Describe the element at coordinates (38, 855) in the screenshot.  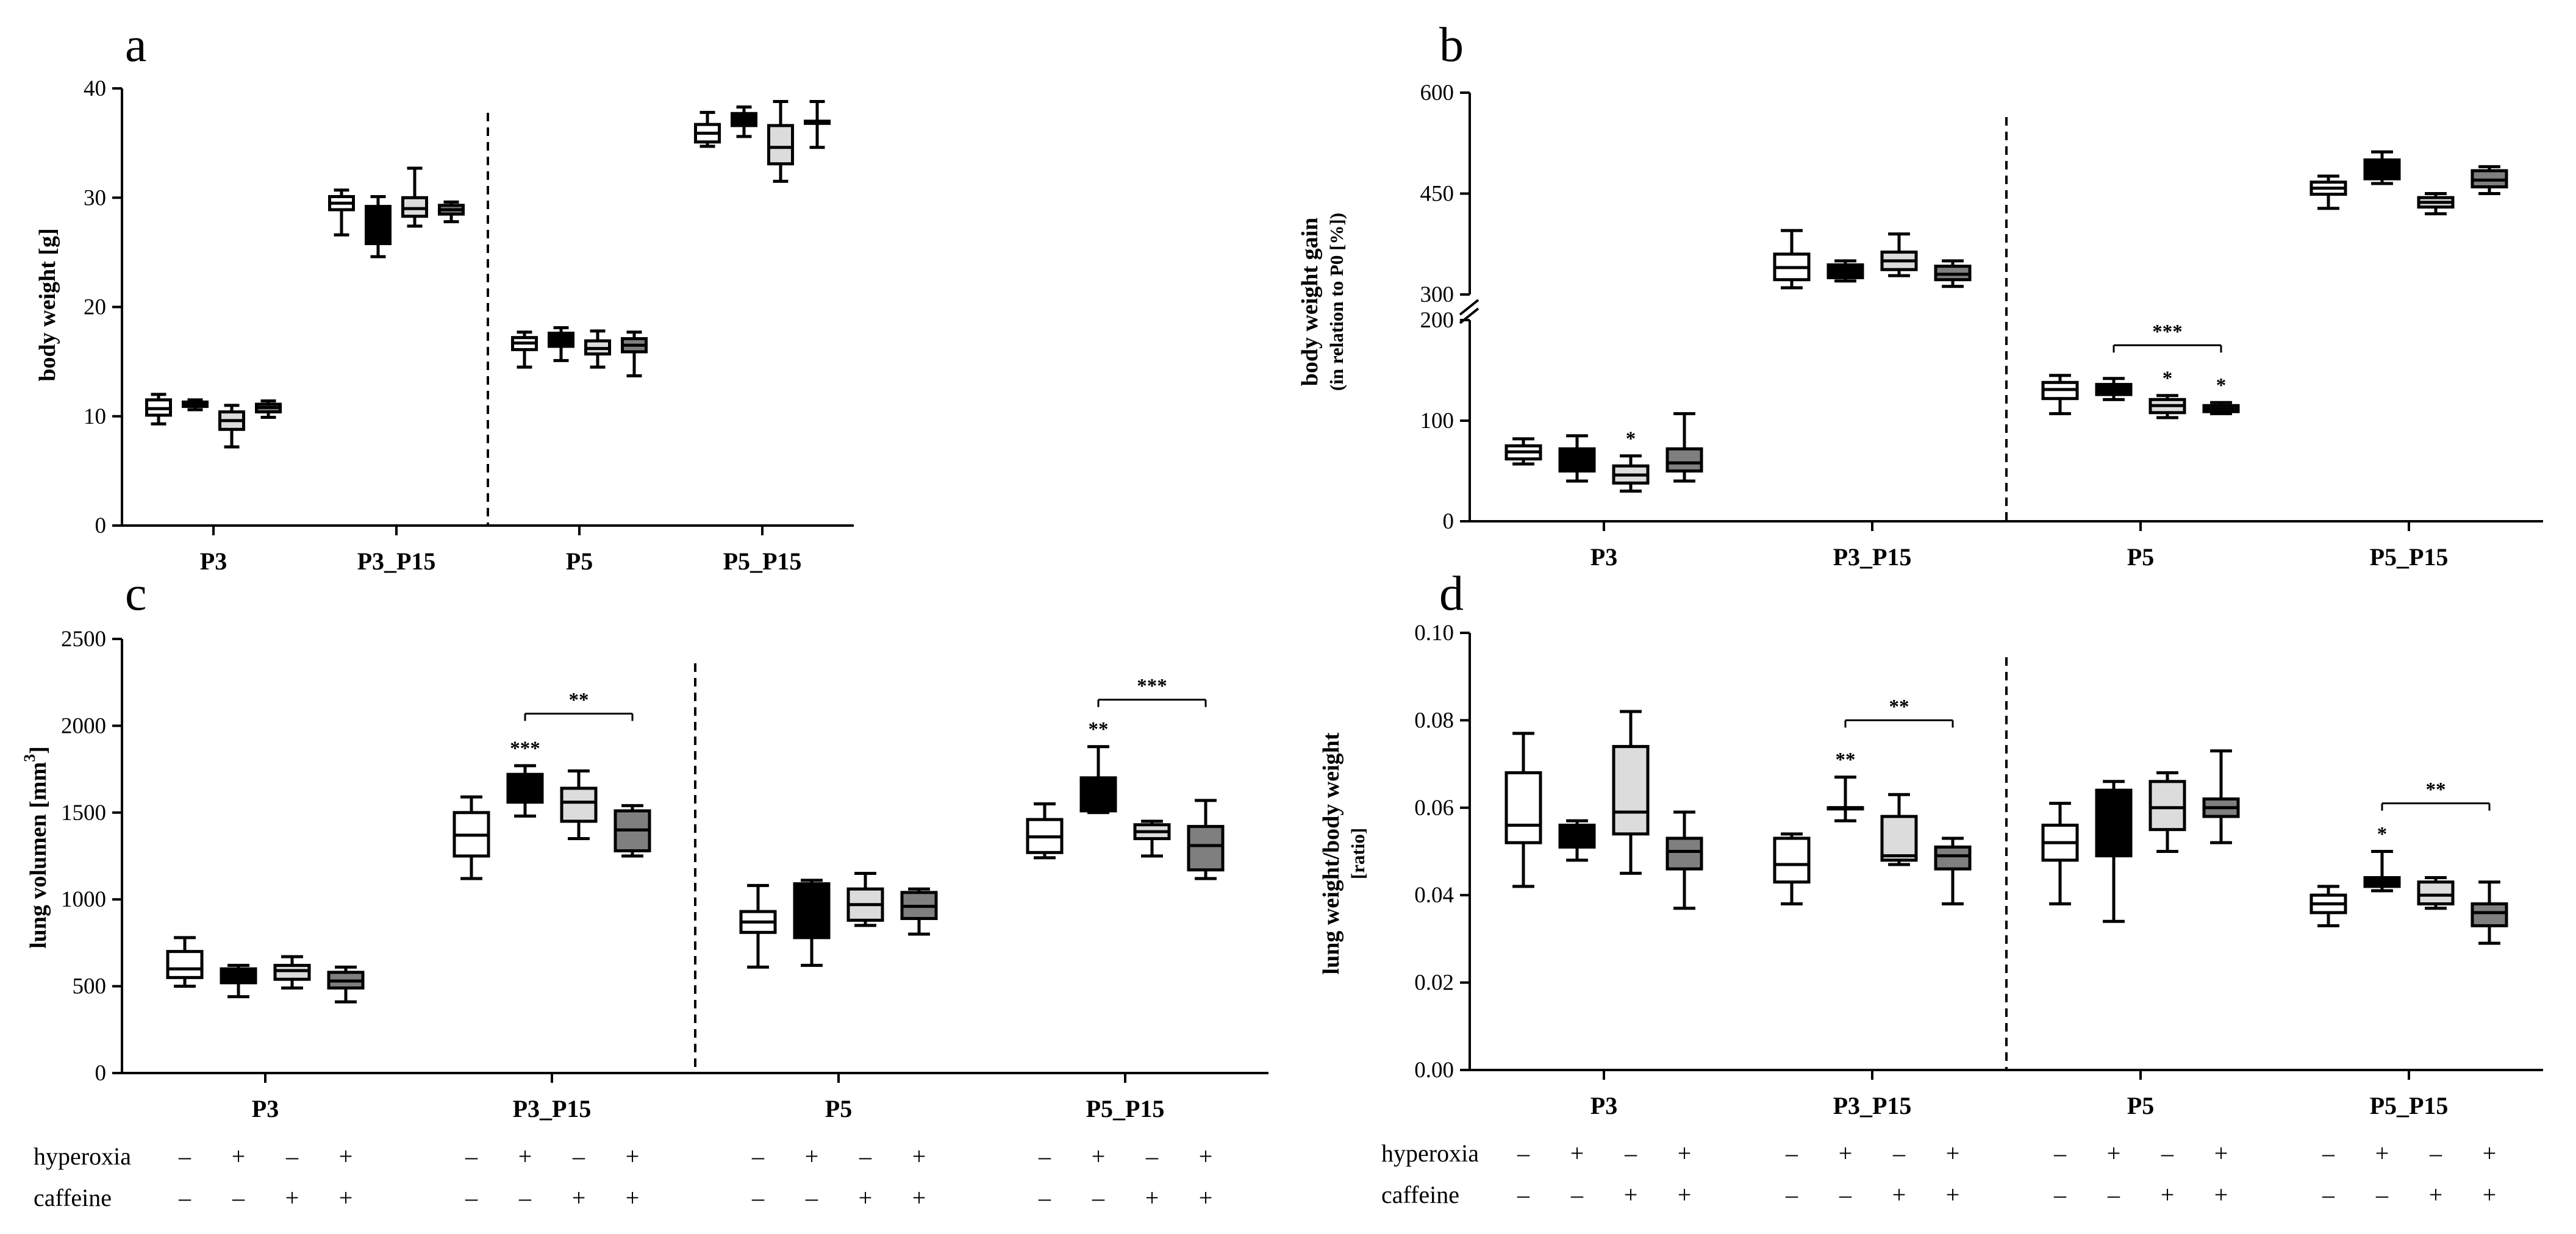
I see `y-axis-label-text: lung volumen [mm` at that location.